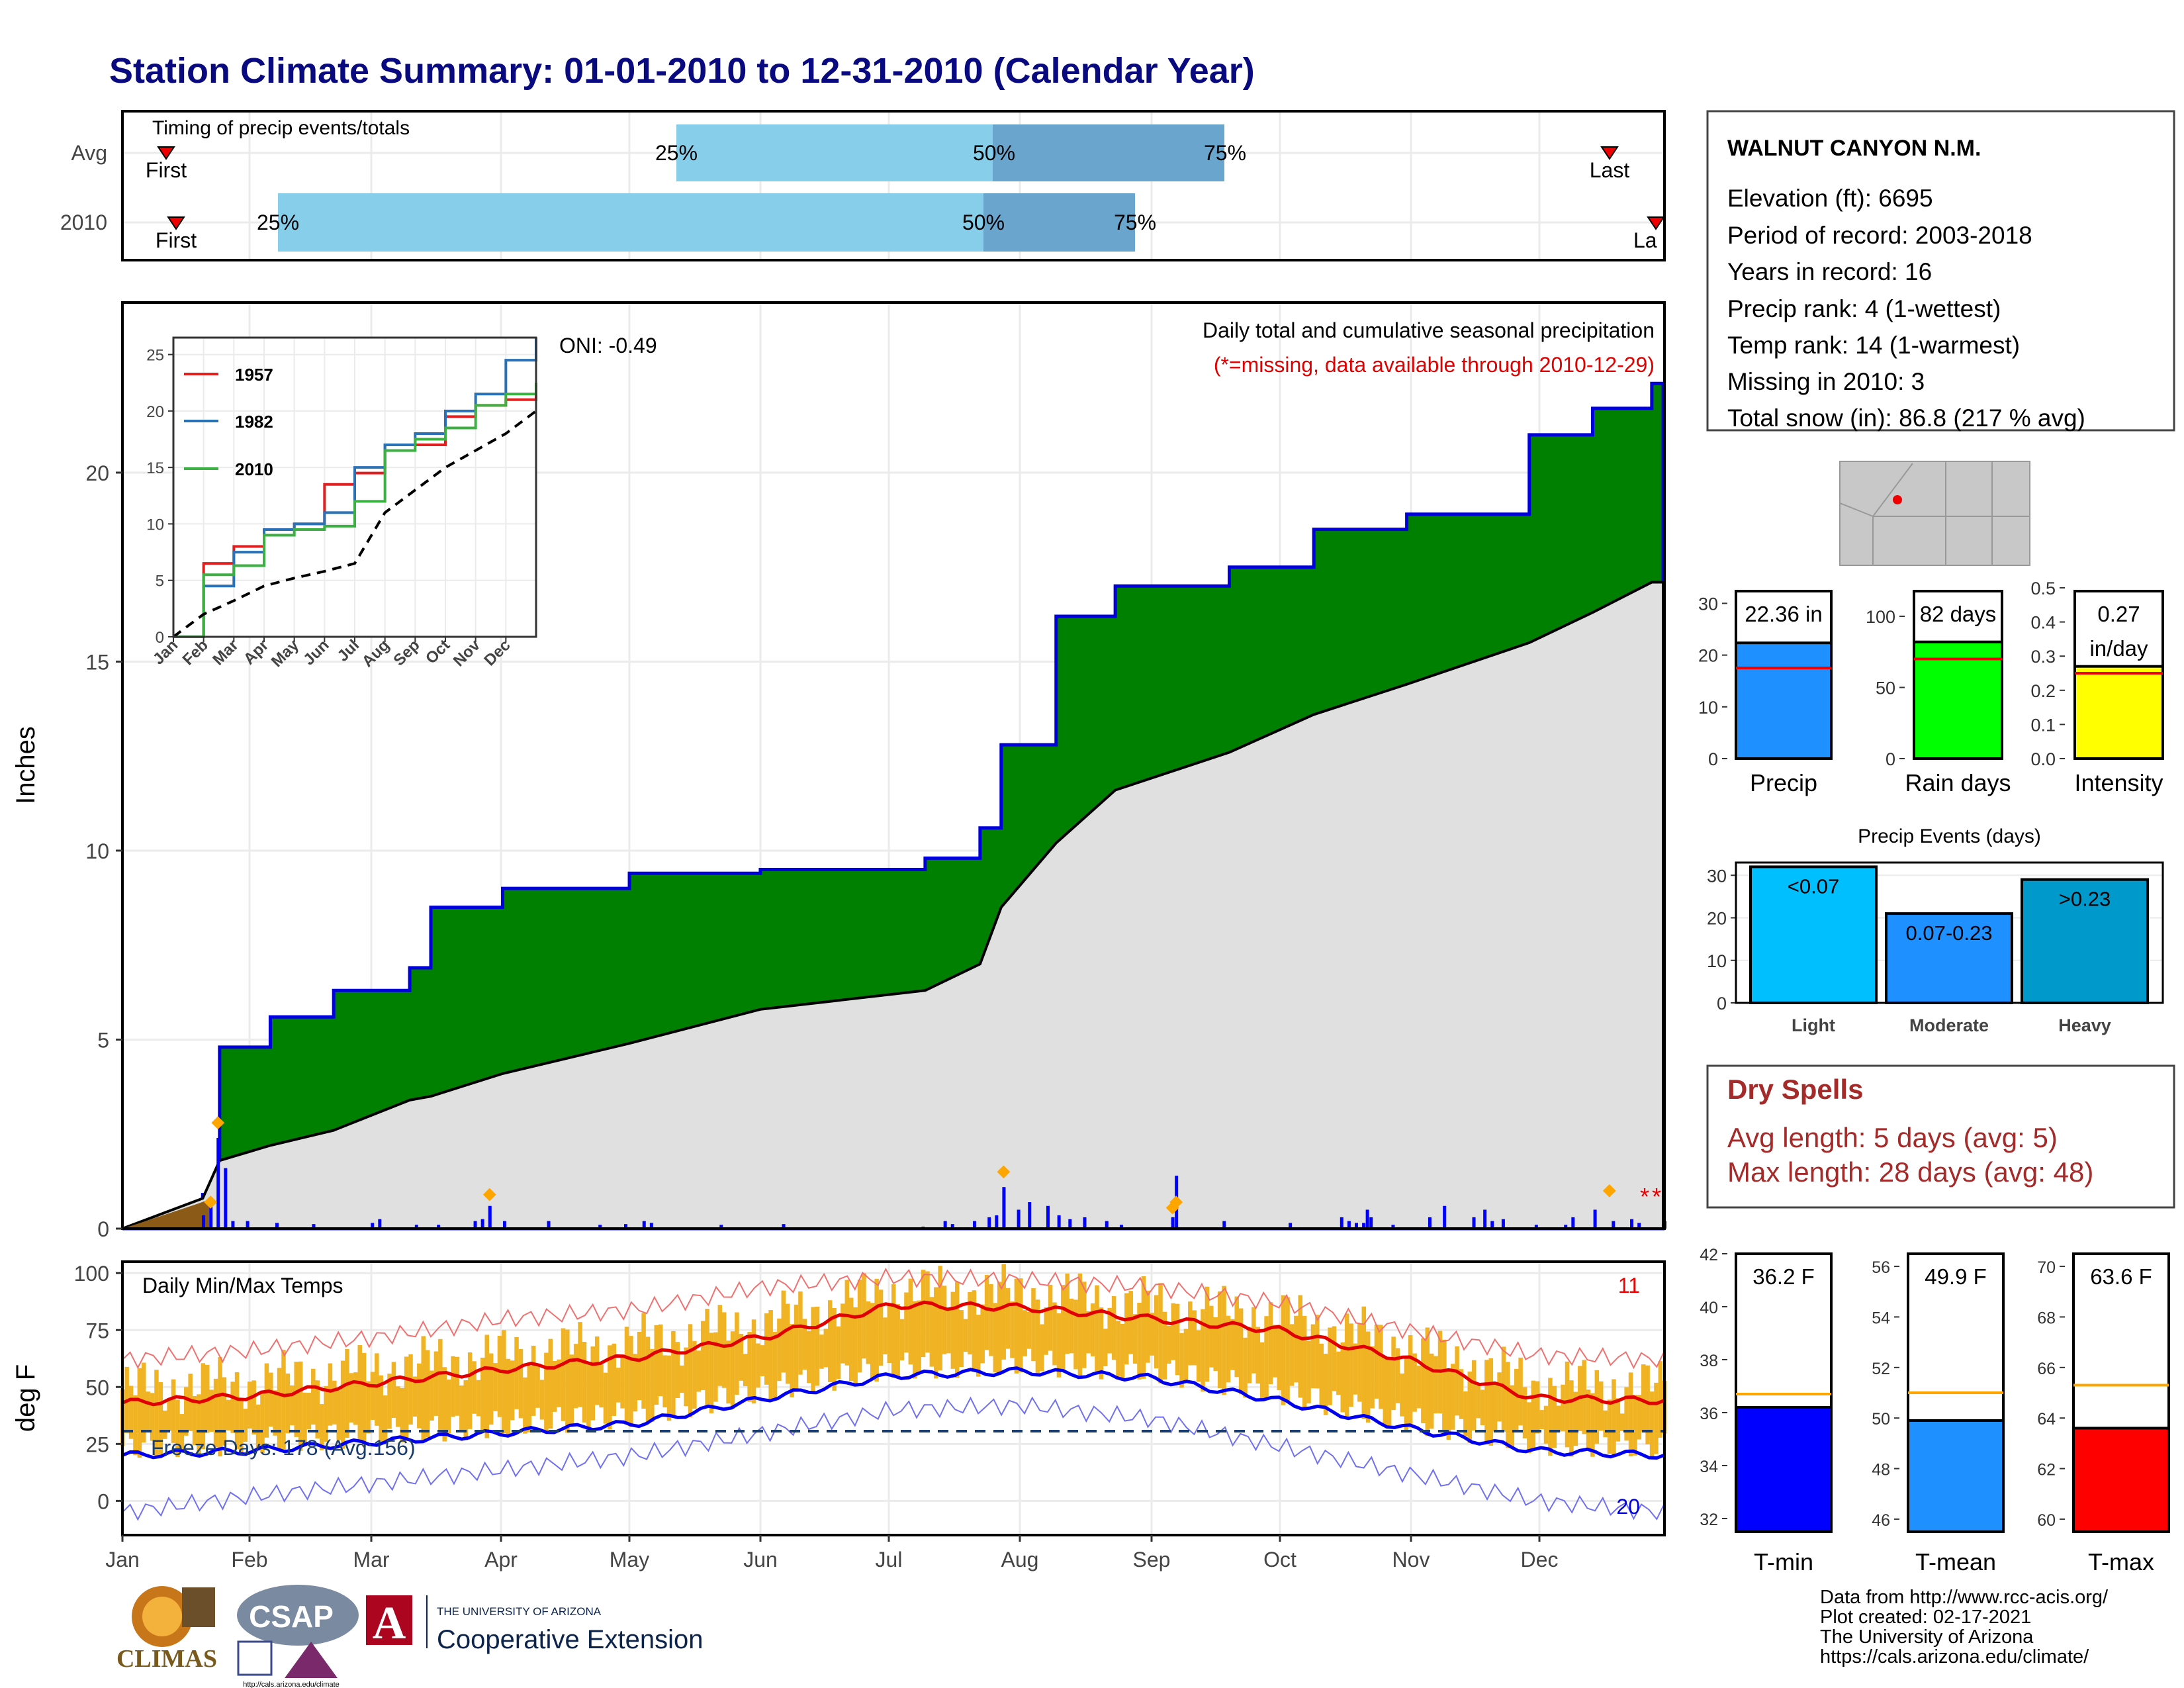 This screenshot has height=1688, width=2184. Describe the element at coordinates (155, 468) in the screenshot. I see `inset-ytick-label: 15` at that location.